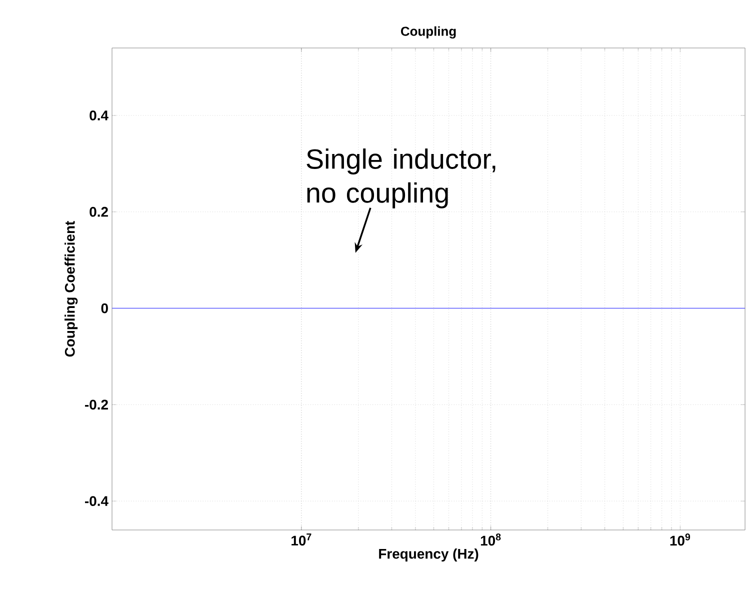 This screenshot has height=602, width=750. I want to click on y-tick-label: -0.4, so click(96, 501).